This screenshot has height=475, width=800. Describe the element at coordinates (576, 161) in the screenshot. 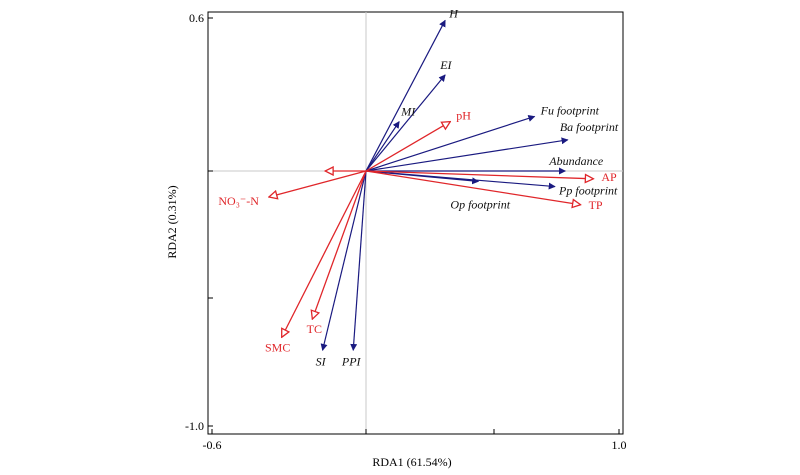

I see `vector-label-abundance: Abundance` at that location.